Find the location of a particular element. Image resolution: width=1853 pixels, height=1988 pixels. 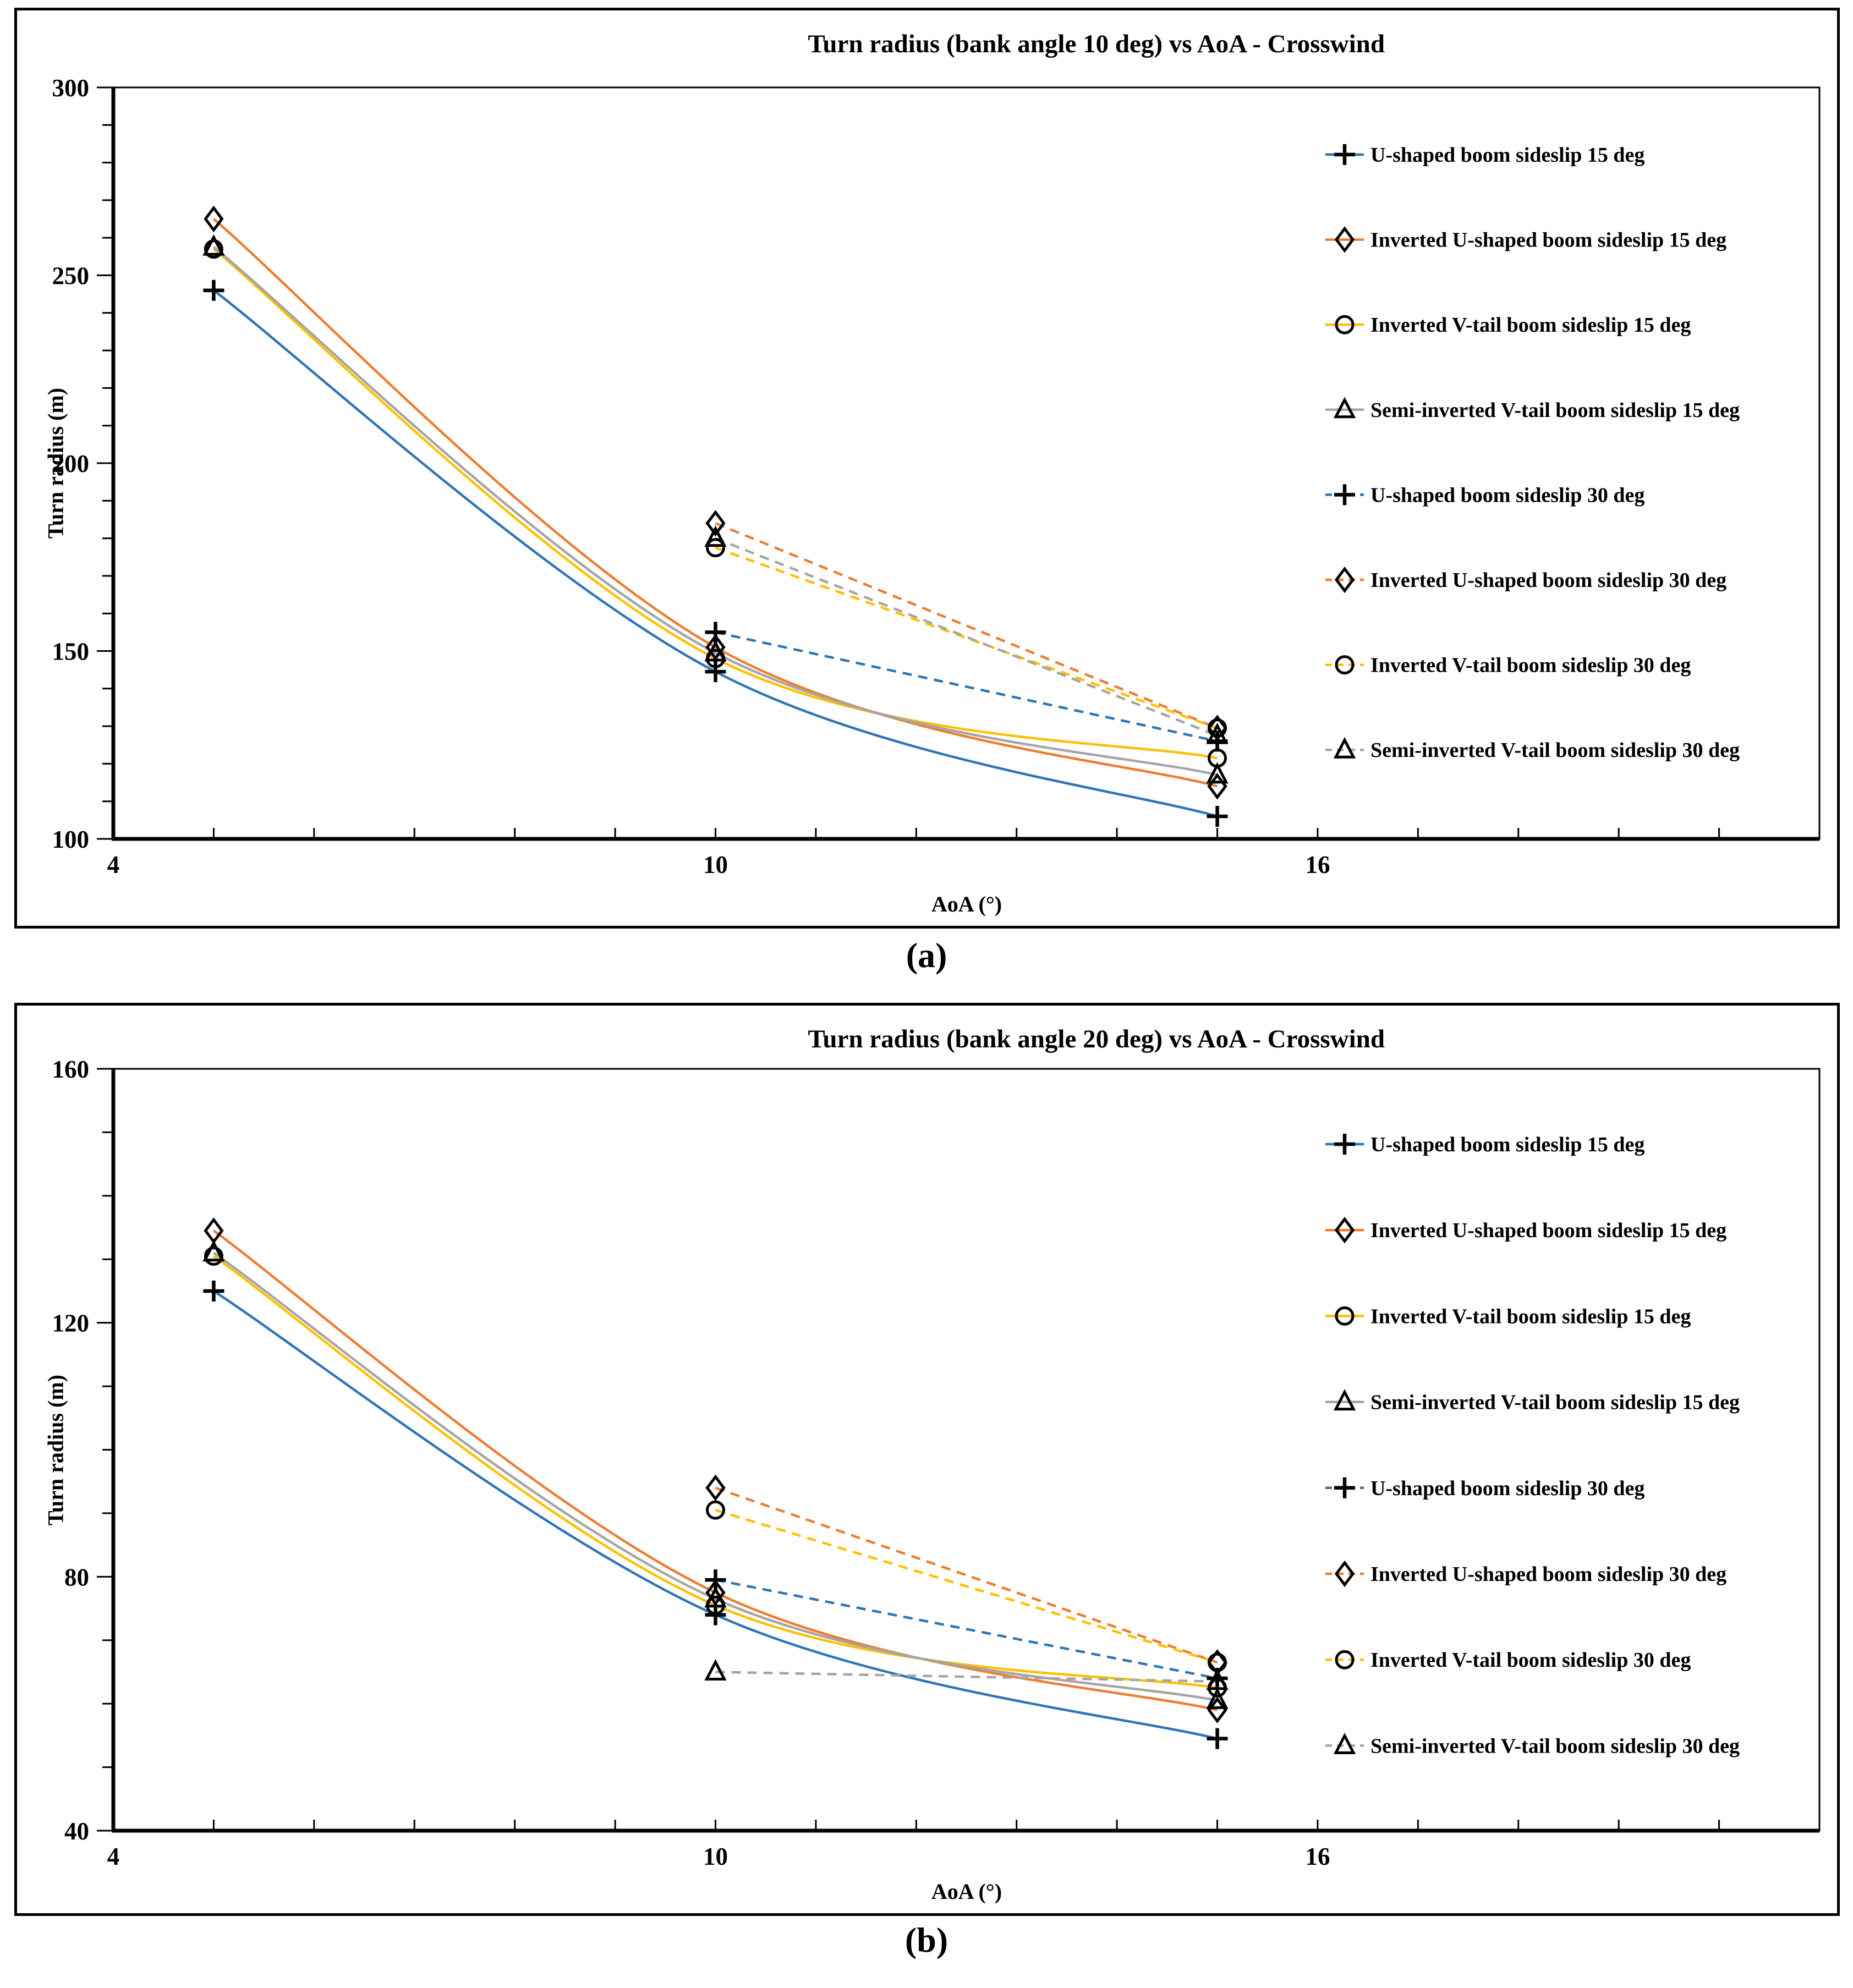

y-tick-label: 250 is located at coordinates (71, 276).